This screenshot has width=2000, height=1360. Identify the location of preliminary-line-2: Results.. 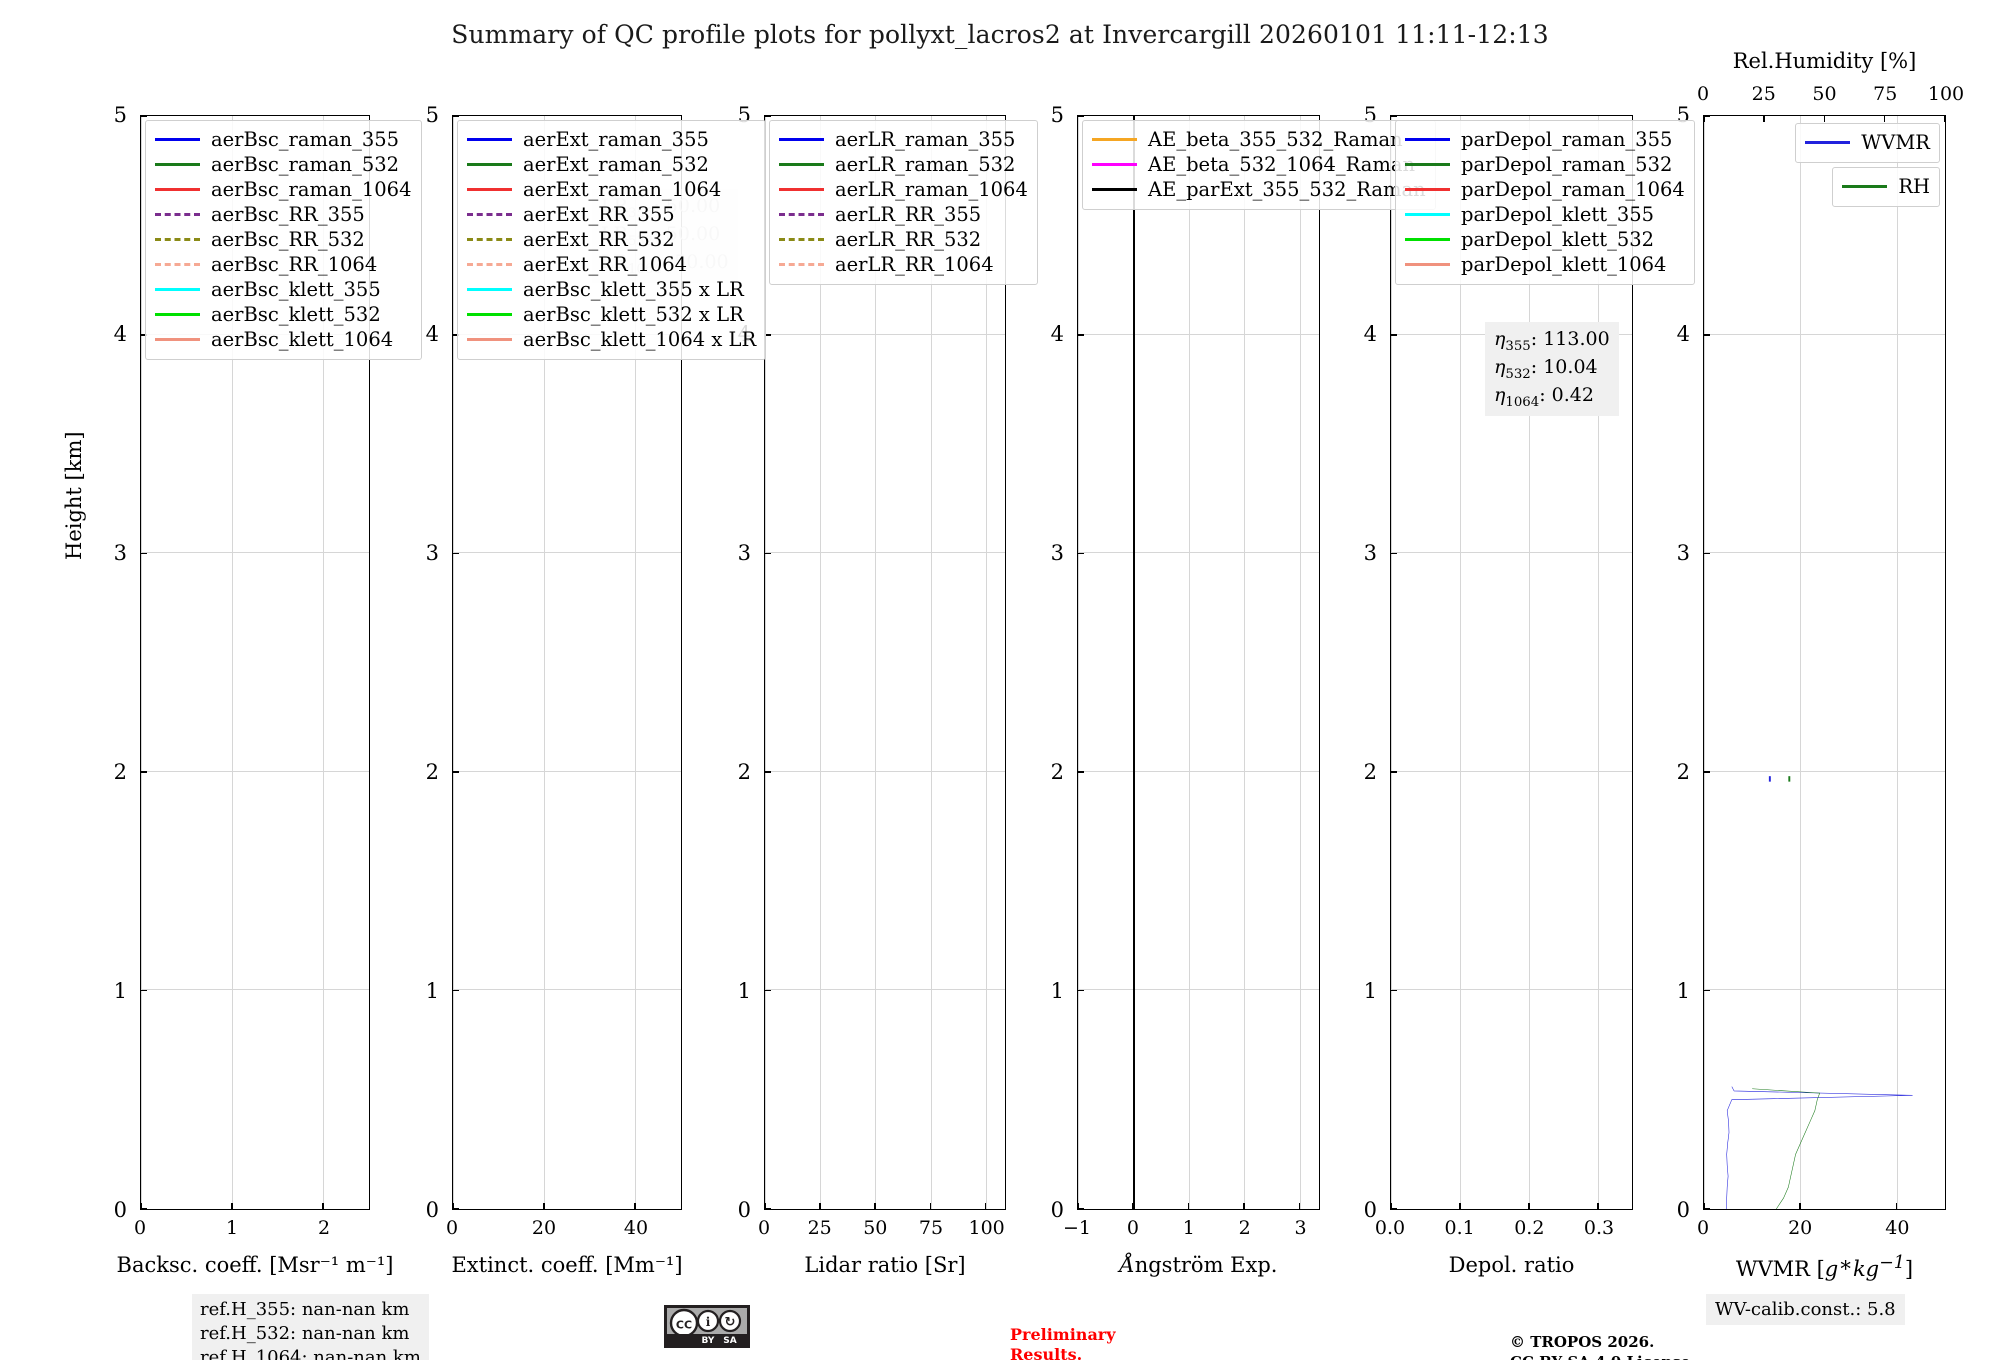
(1046, 1352).